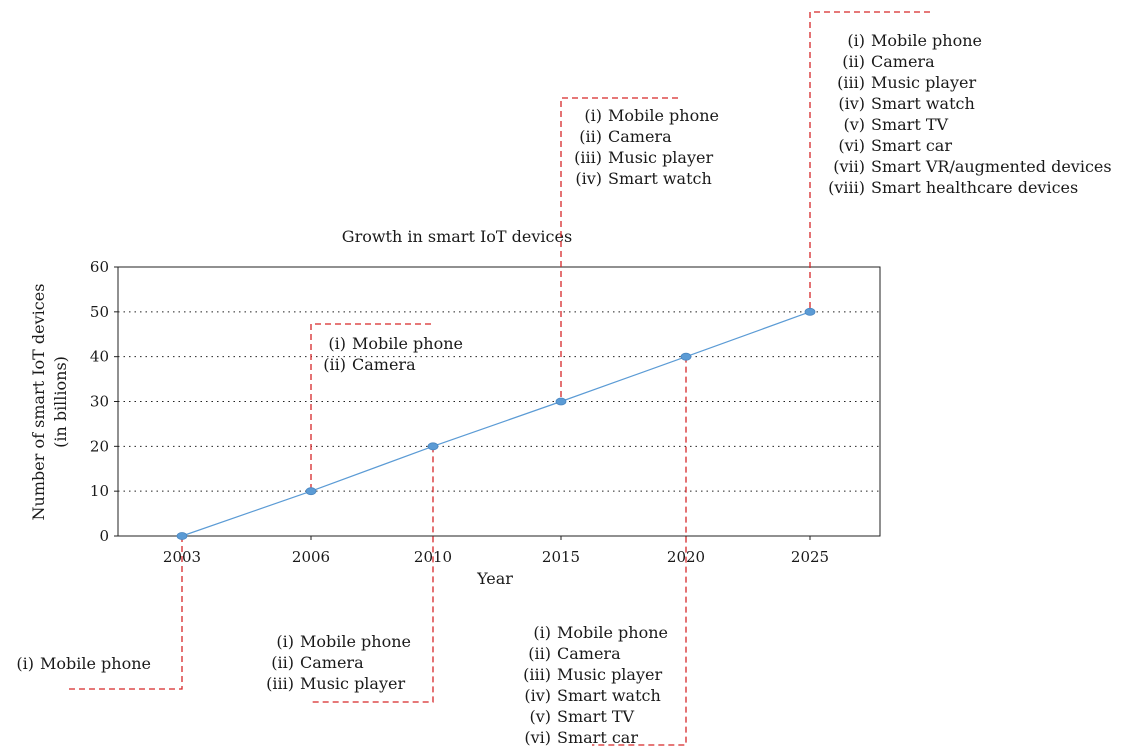  I want to click on callout-2003, so click(124, 613).